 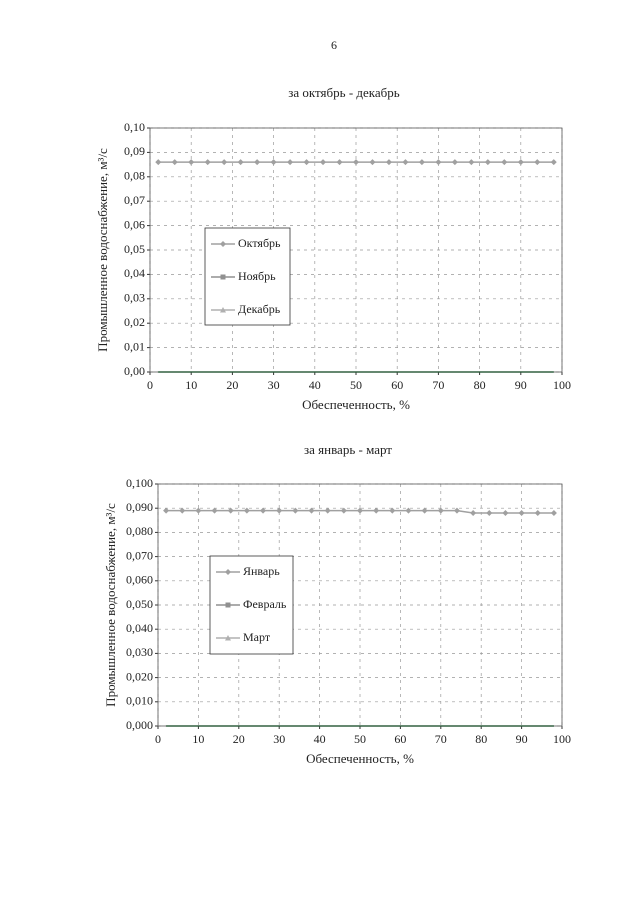 What do you see at coordinates (134, 346) in the screenshot?
I see `y-tick-label: 0,01` at bounding box center [134, 346].